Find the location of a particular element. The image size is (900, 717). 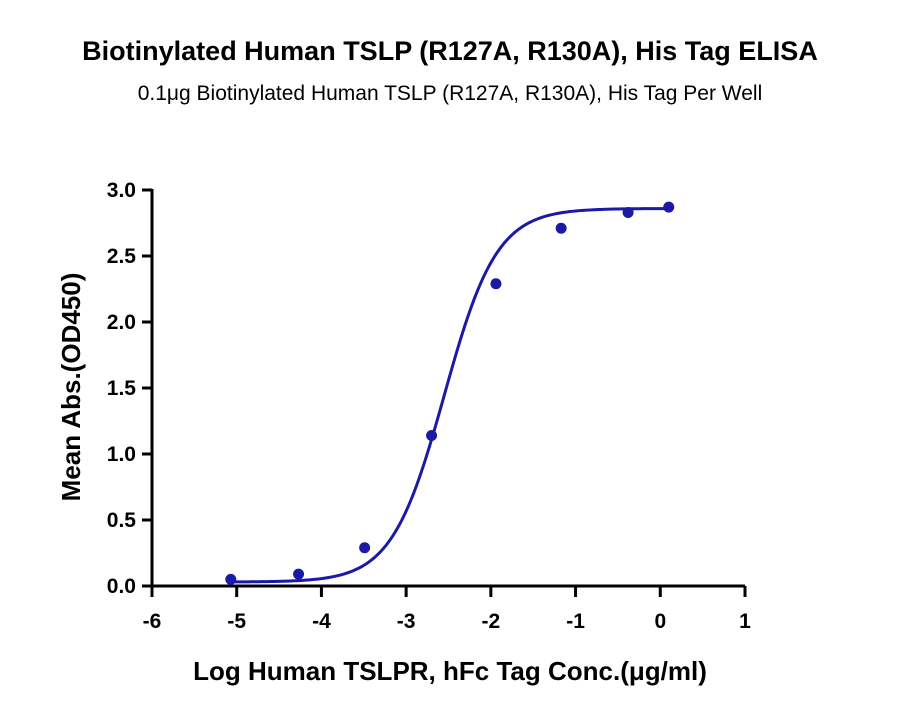

y-tick-label: 1.0 is located at coordinates (121, 454).